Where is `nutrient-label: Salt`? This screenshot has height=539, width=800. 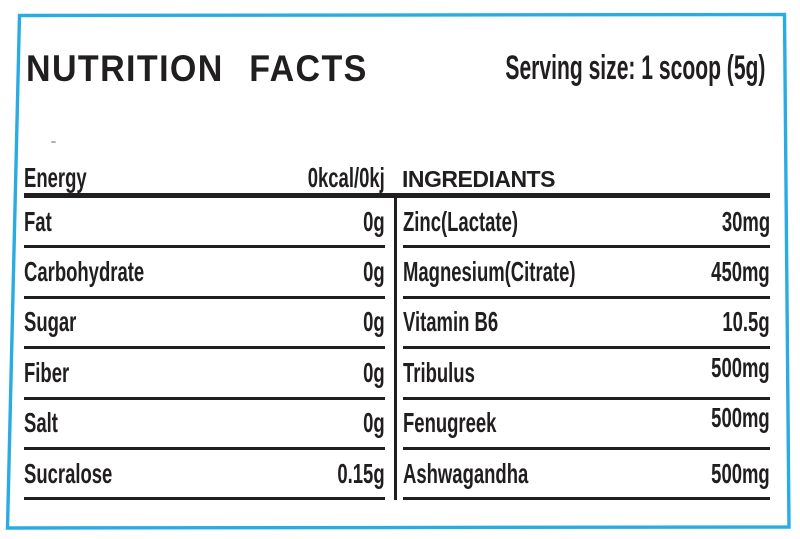
nutrient-label: Salt is located at coordinates (41, 423).